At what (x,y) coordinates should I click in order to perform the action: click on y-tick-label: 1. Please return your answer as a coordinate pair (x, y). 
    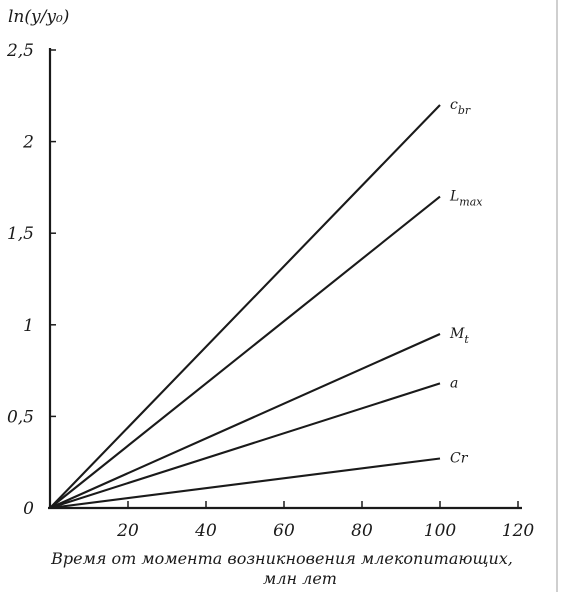
    Looking at the image, I should click on (28, 326).